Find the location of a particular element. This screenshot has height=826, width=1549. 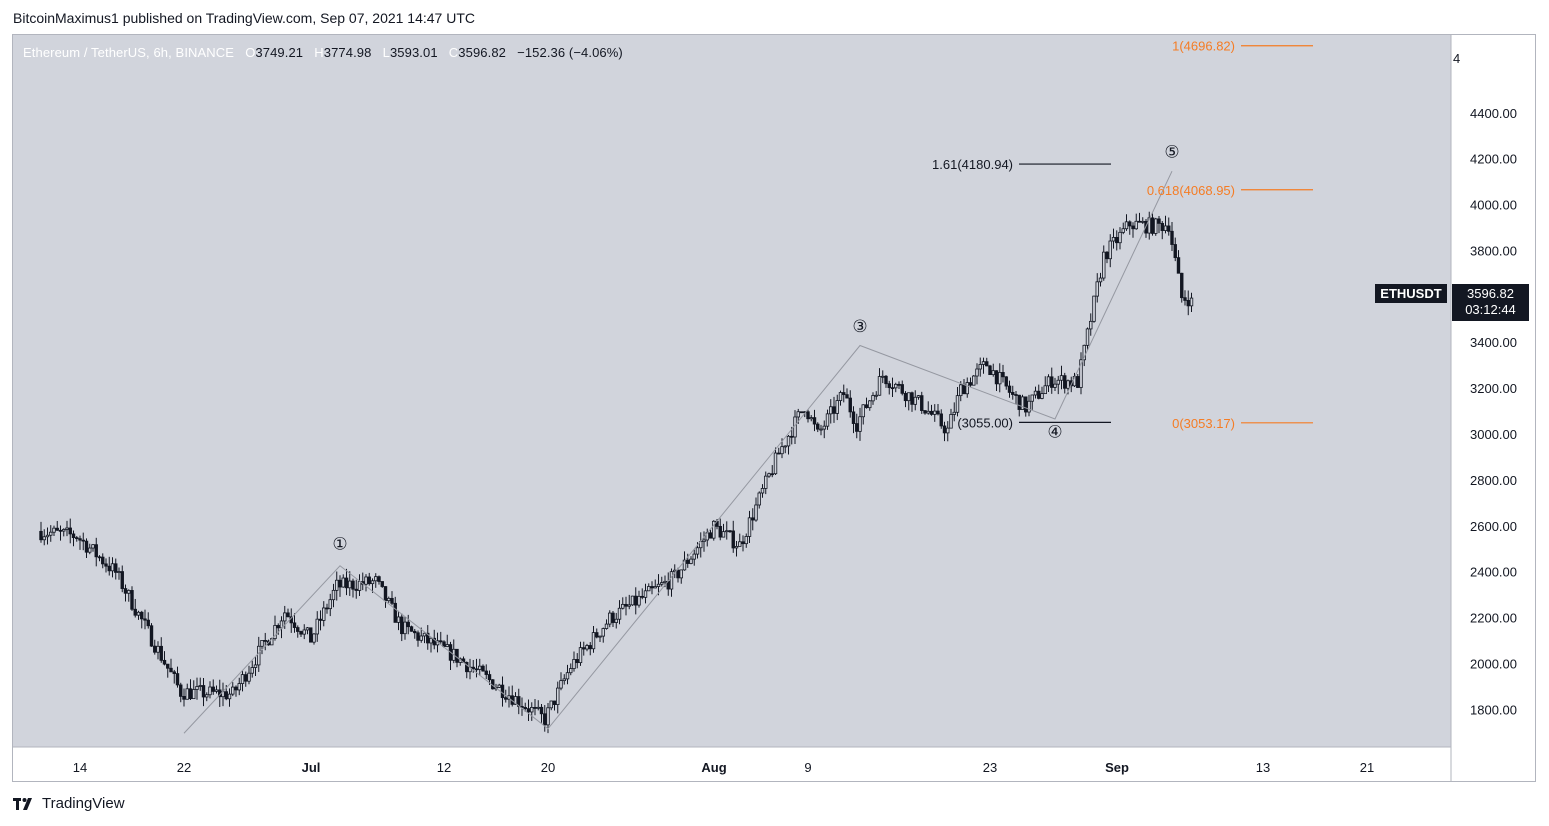

level-label: 1(4696.82) is located at coordinates (1203, 46).